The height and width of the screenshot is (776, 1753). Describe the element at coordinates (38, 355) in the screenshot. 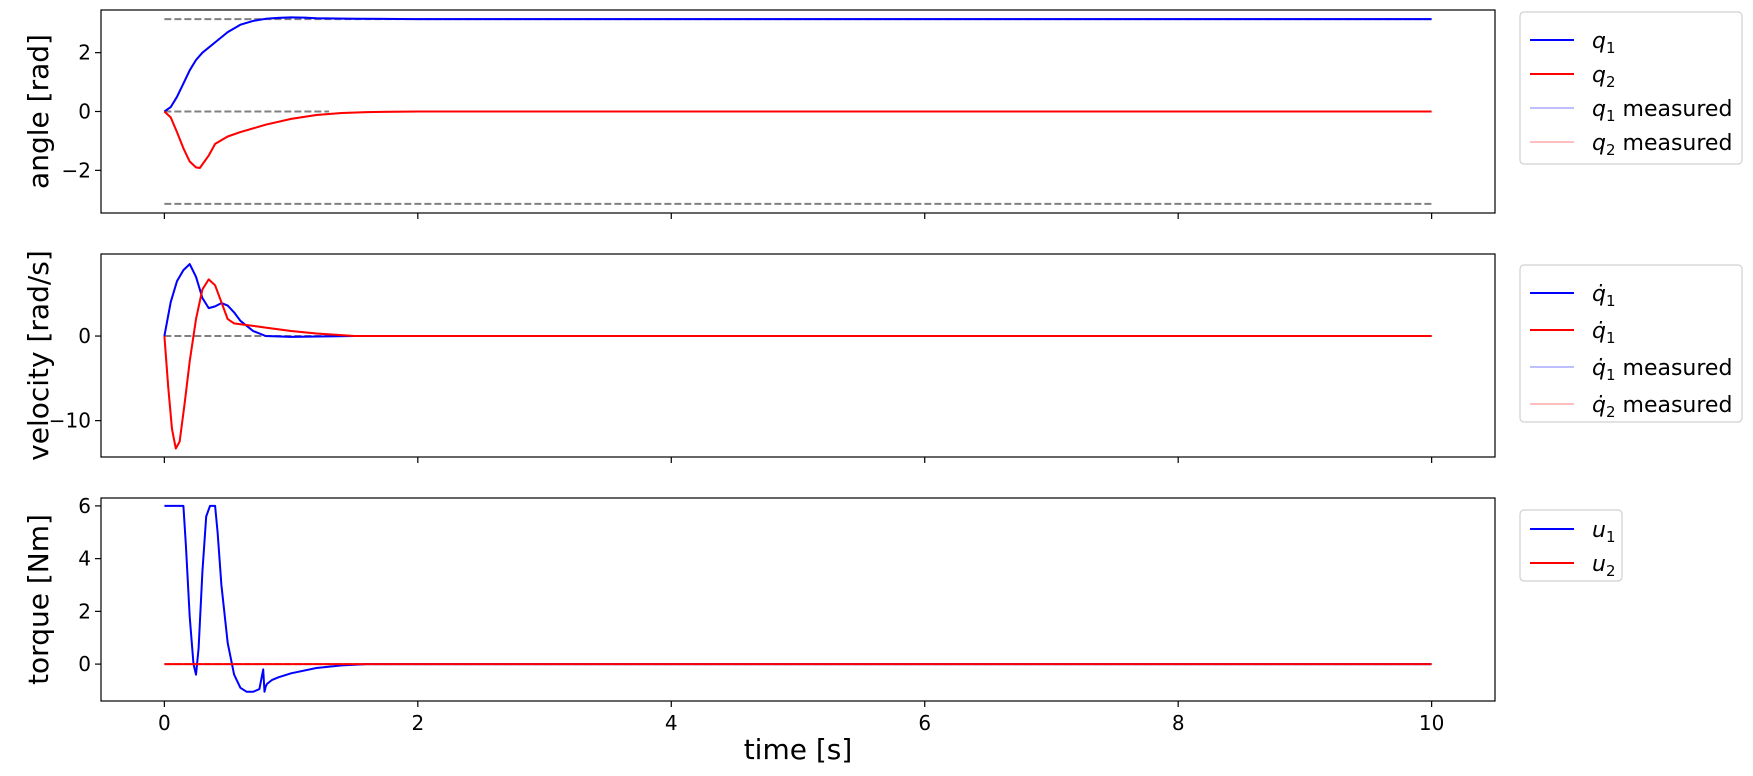

I see `y-axis-label: velocity [rad/s]` at that location.